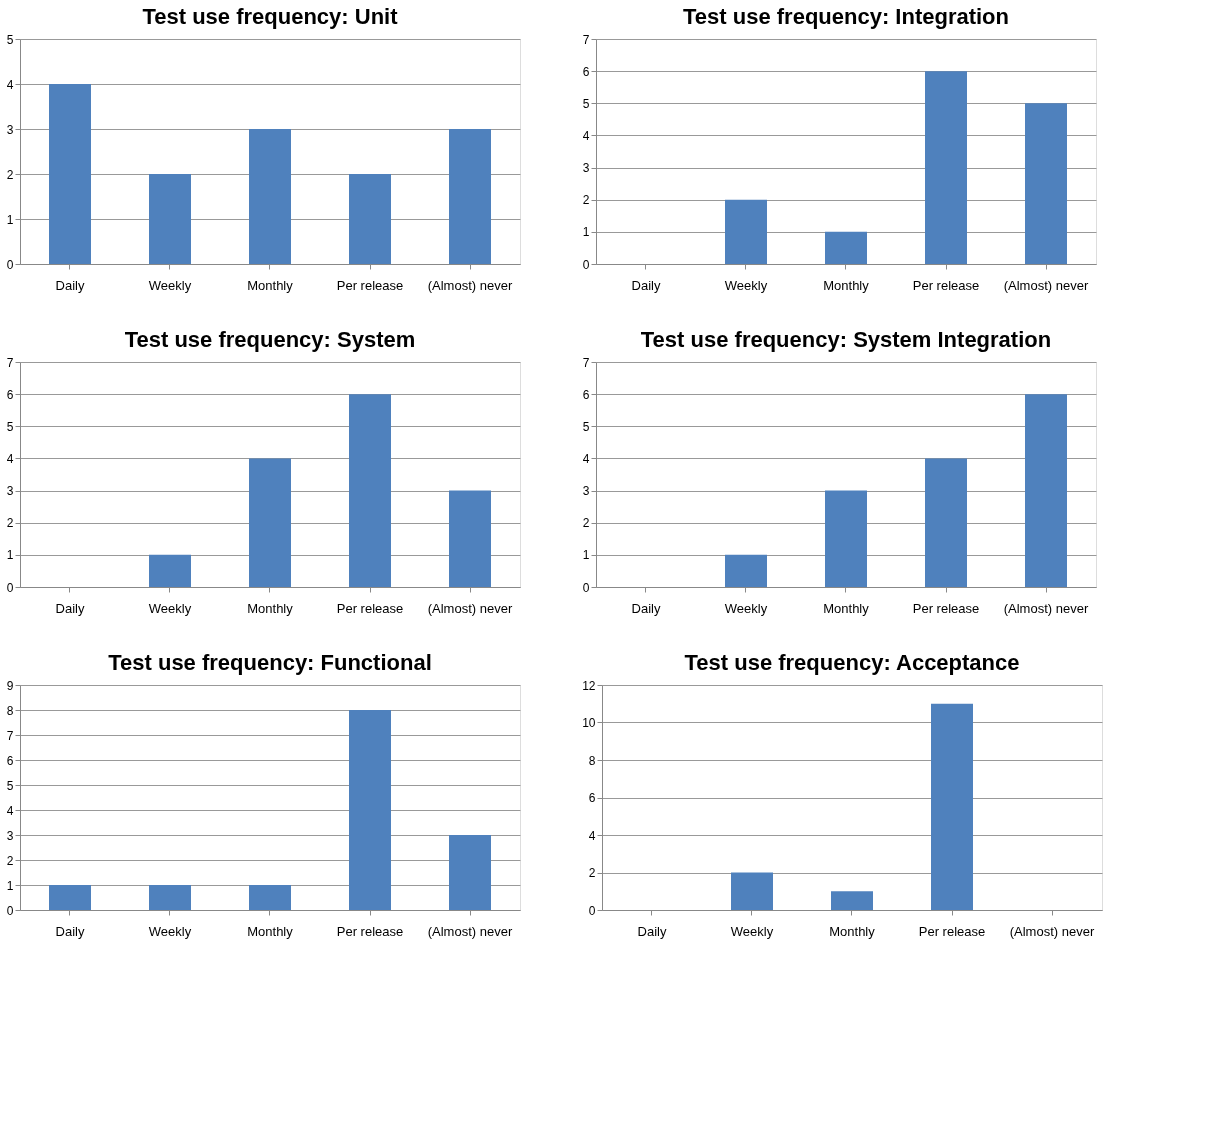 The width and height of the screenshot is (1218, 1122). What do you see at coordinates (846, 339) in the screenshot?
I see `chart-title: Test use frequency: System Integration` at bounding box center [846, 339].